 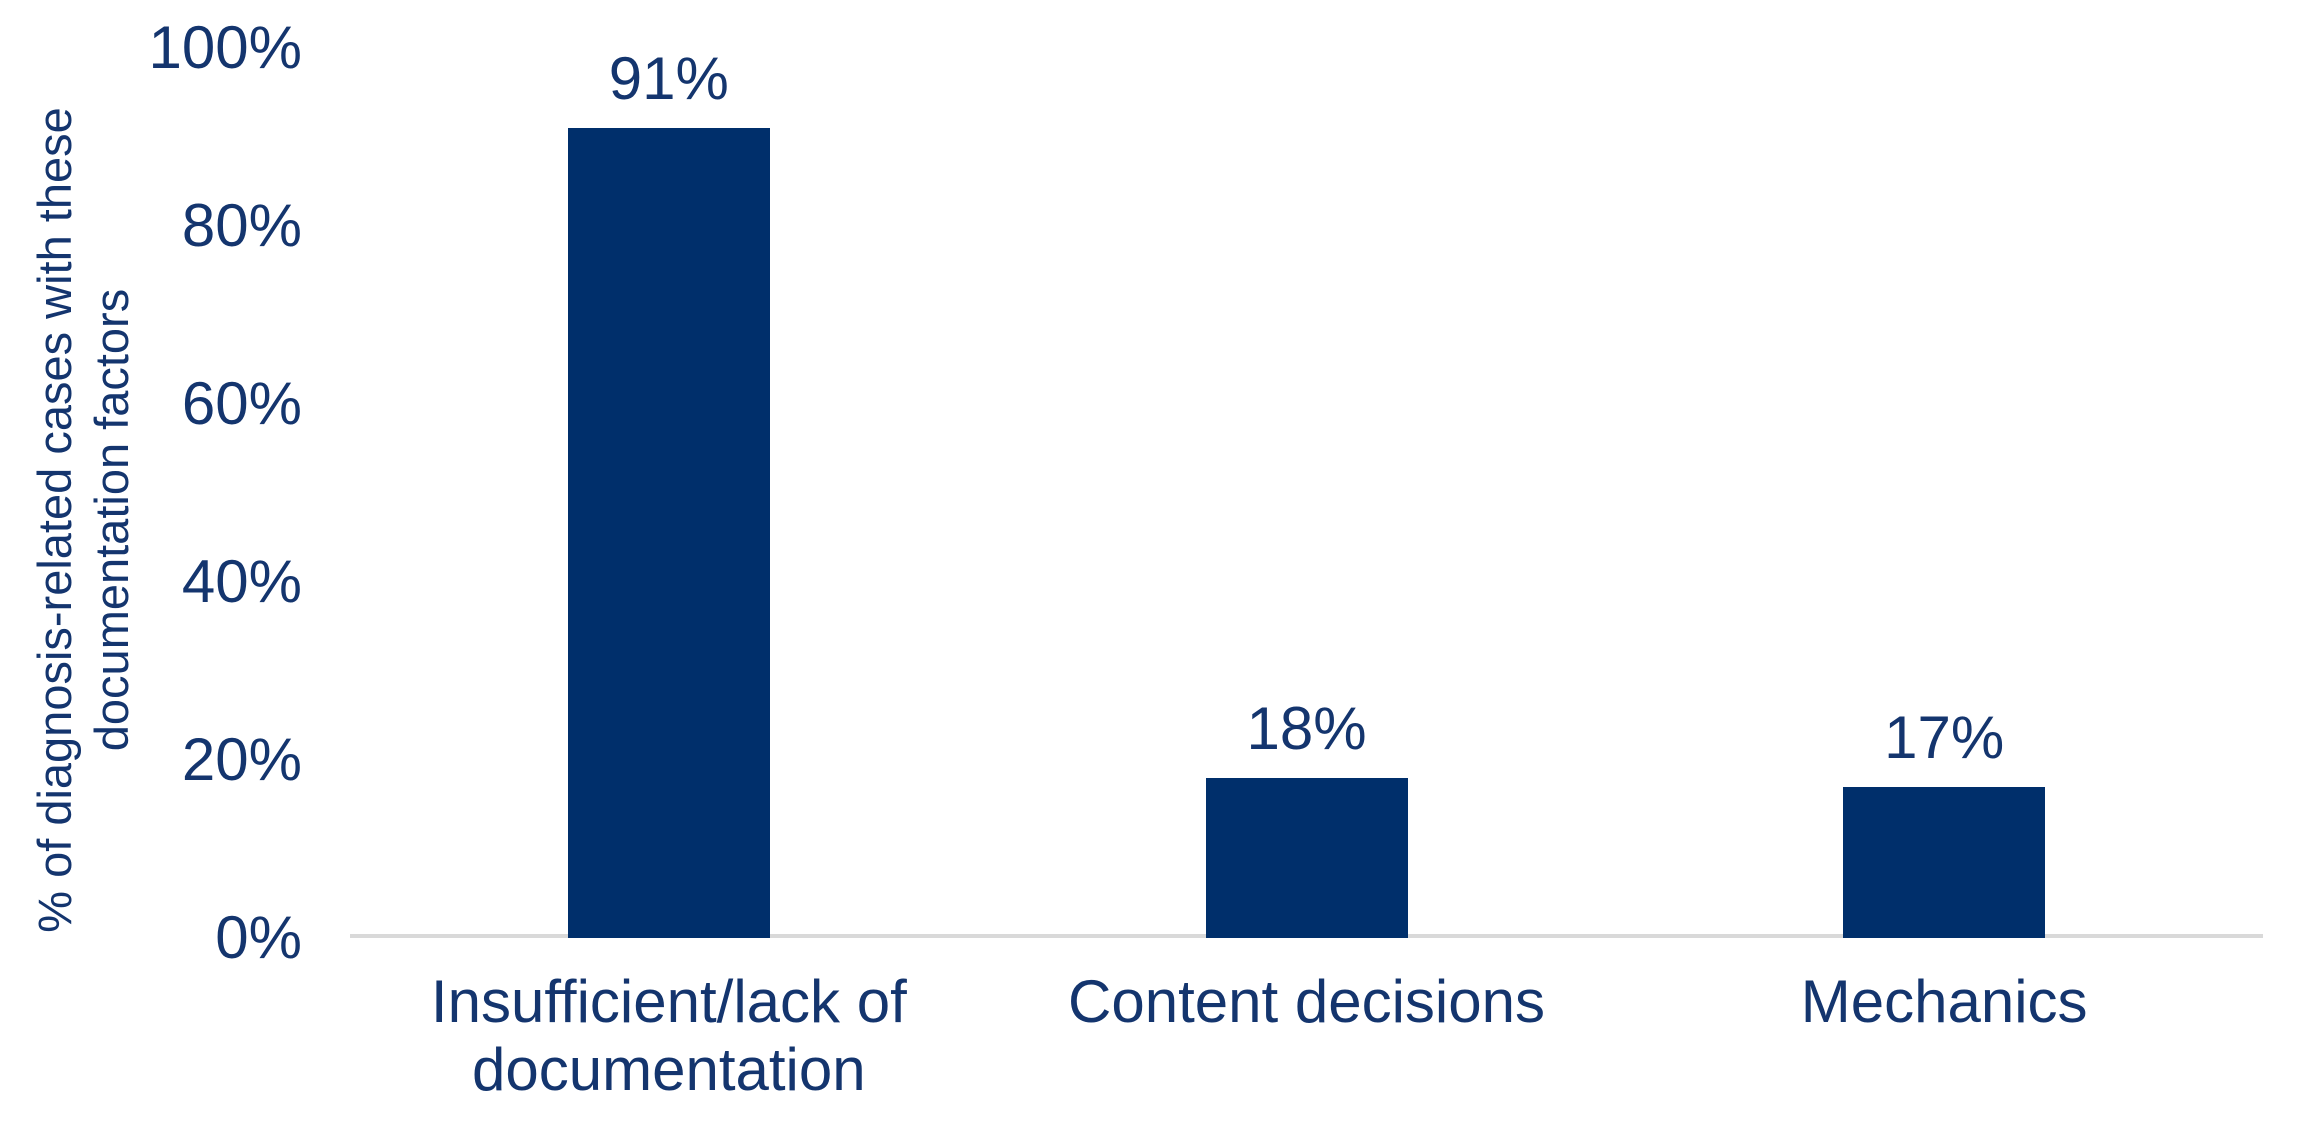 I want to click on y-tick-label-60: 60%, so click(x=241, y=403).